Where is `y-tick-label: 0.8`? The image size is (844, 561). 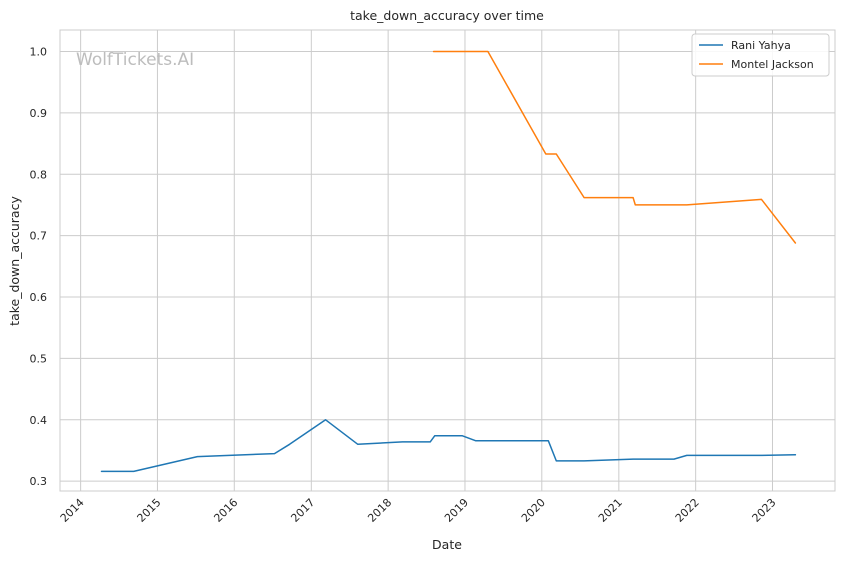 y-tick-label: 0.8 is located at coordinates (39, 174).